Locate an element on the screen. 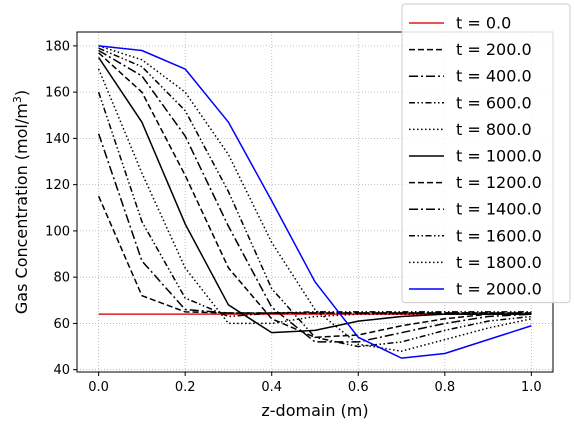  legend-label-2: t = 400.0 is located at coordinates (494, 76).